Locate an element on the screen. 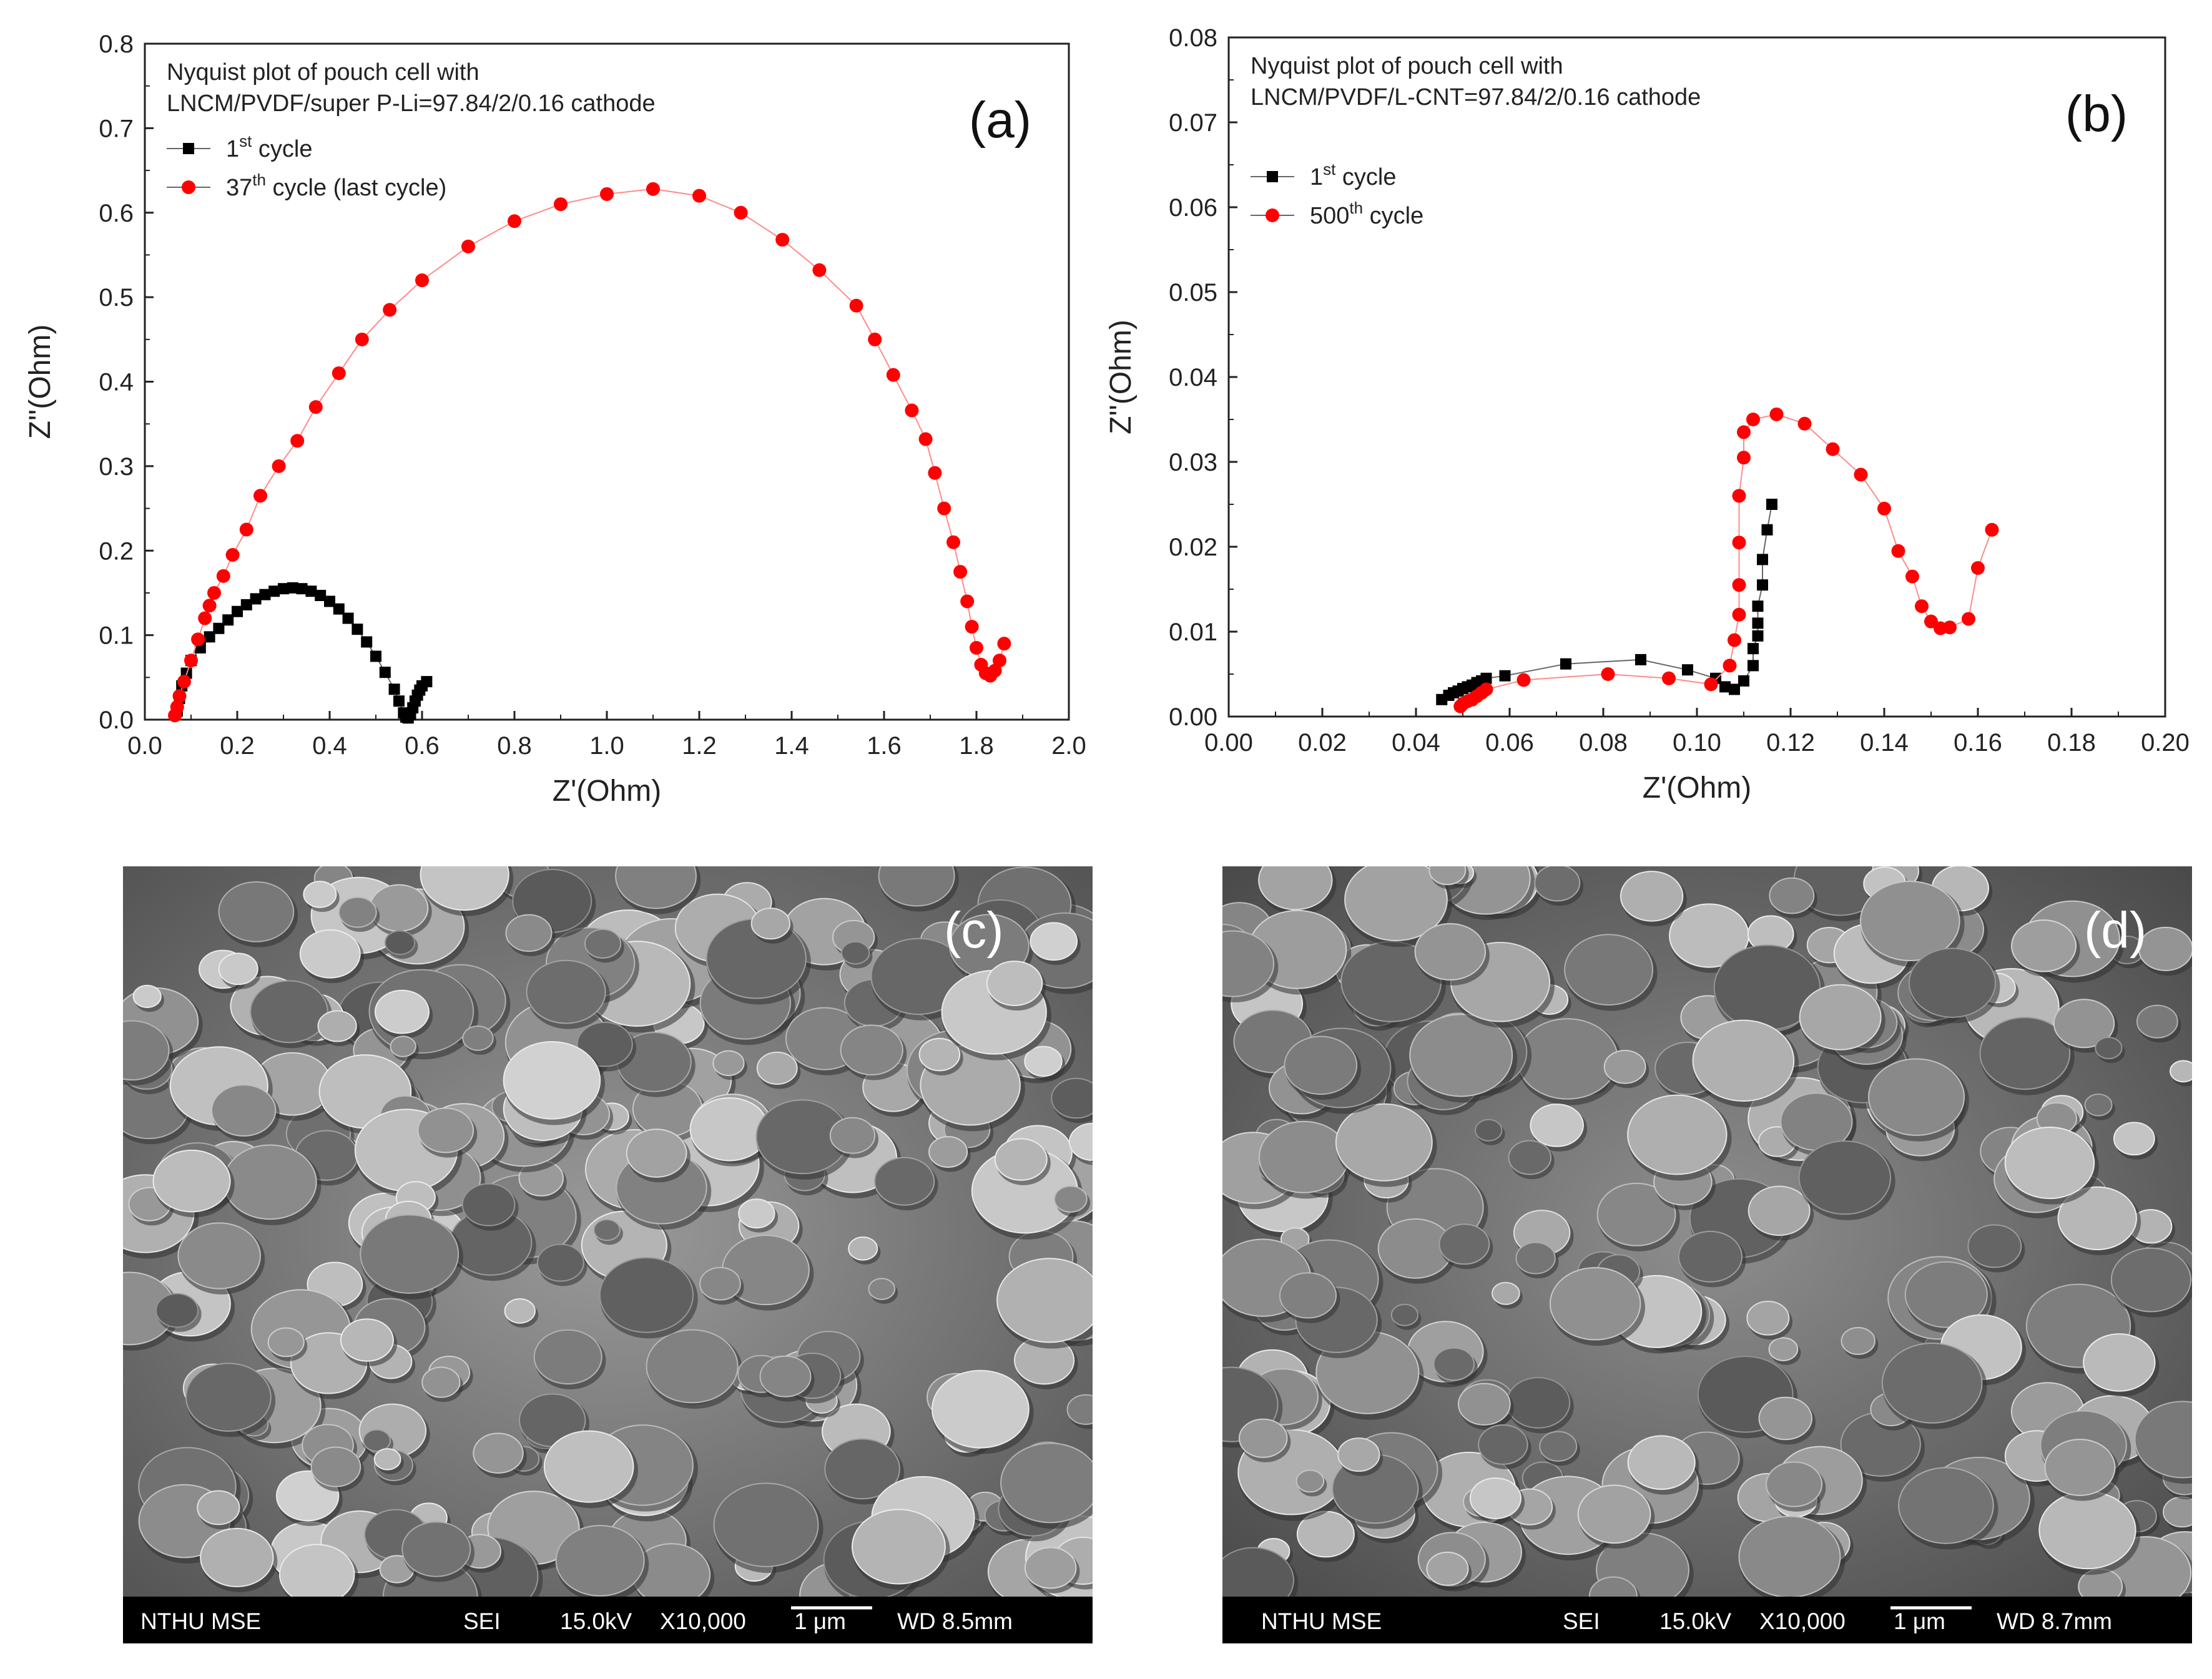  x-tick-label: 0.04 is located at coordinates (1416, 742).